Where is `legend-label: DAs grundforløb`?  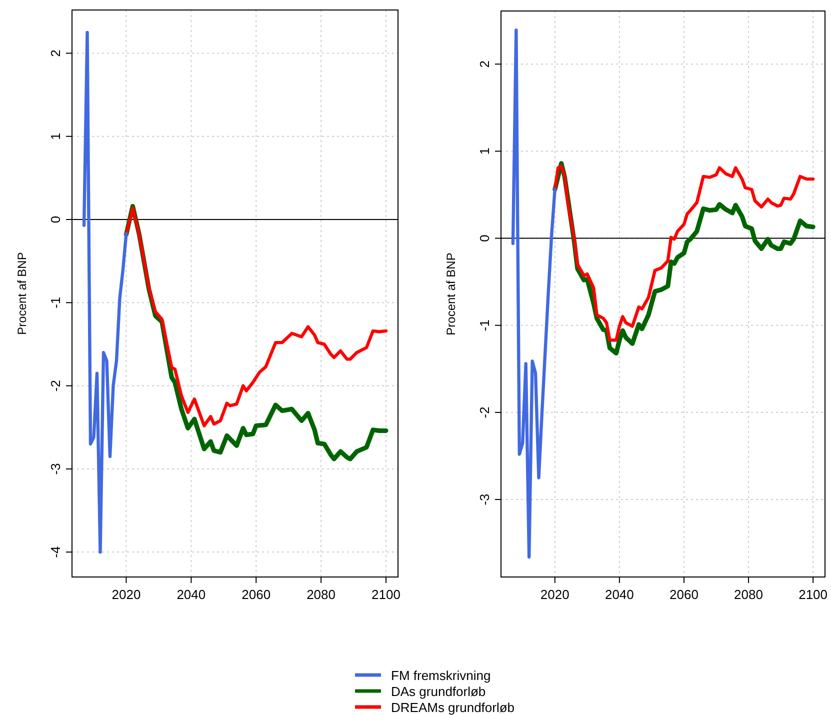
legend-label: DAs grundforløb is located at coordinates (438, 691).